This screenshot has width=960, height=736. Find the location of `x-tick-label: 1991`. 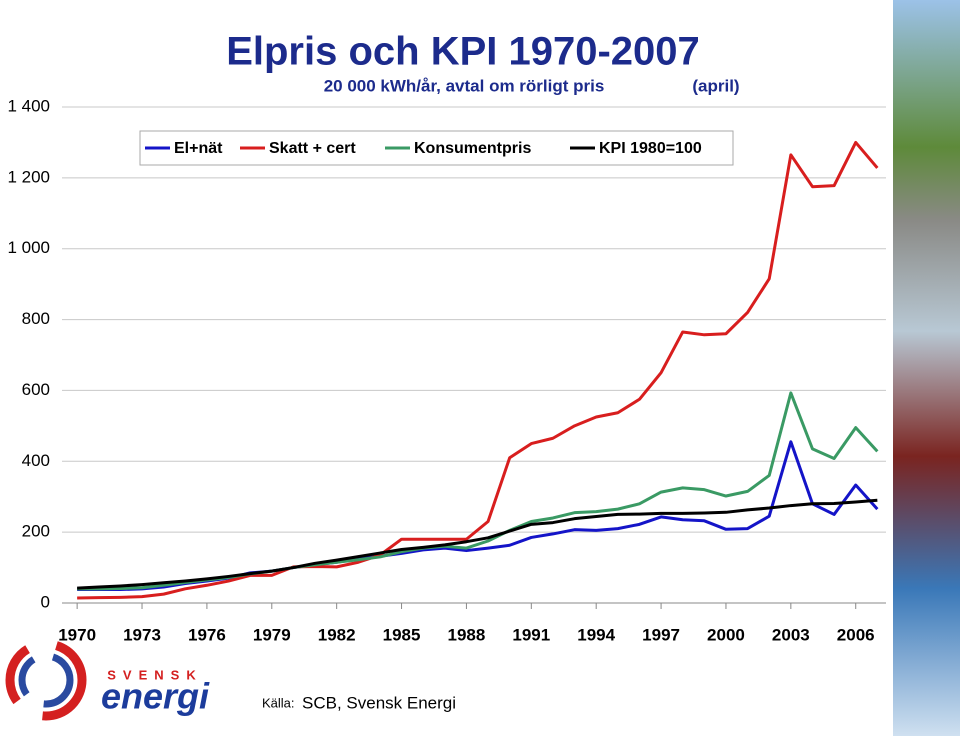

x-tick-label: 1991 is located at coordinates (531, 634).